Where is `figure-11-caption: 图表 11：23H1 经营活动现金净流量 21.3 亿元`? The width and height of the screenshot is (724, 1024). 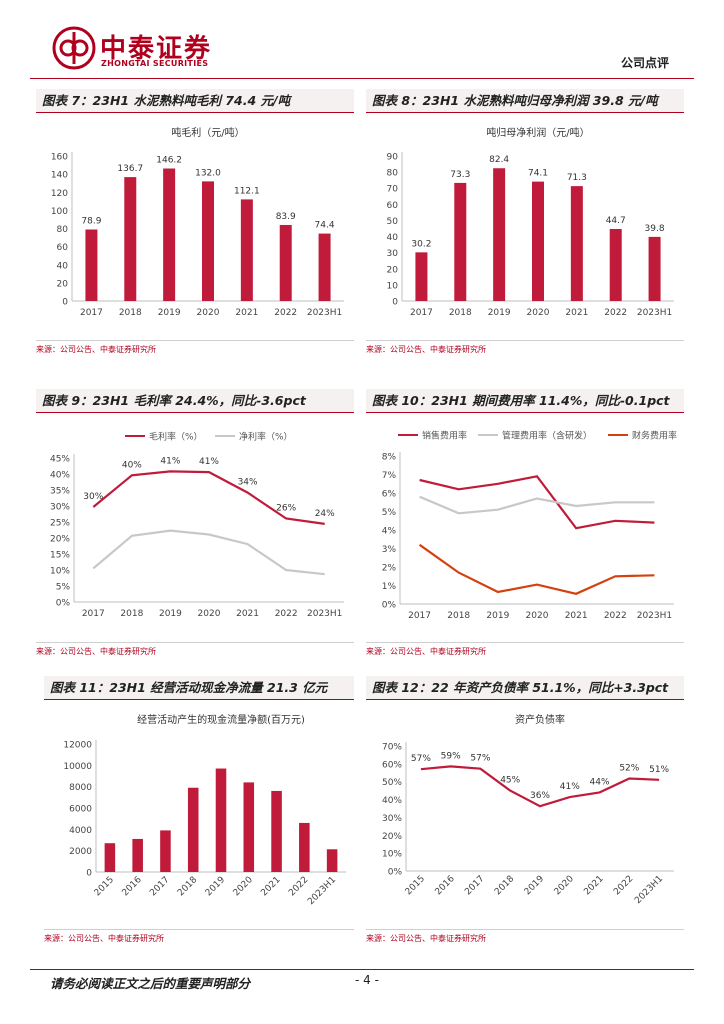 figure-11-caption: 图表 11：23H1 经营活动现金净流量 21.3 亿元 is located at coordinates (199, 688).